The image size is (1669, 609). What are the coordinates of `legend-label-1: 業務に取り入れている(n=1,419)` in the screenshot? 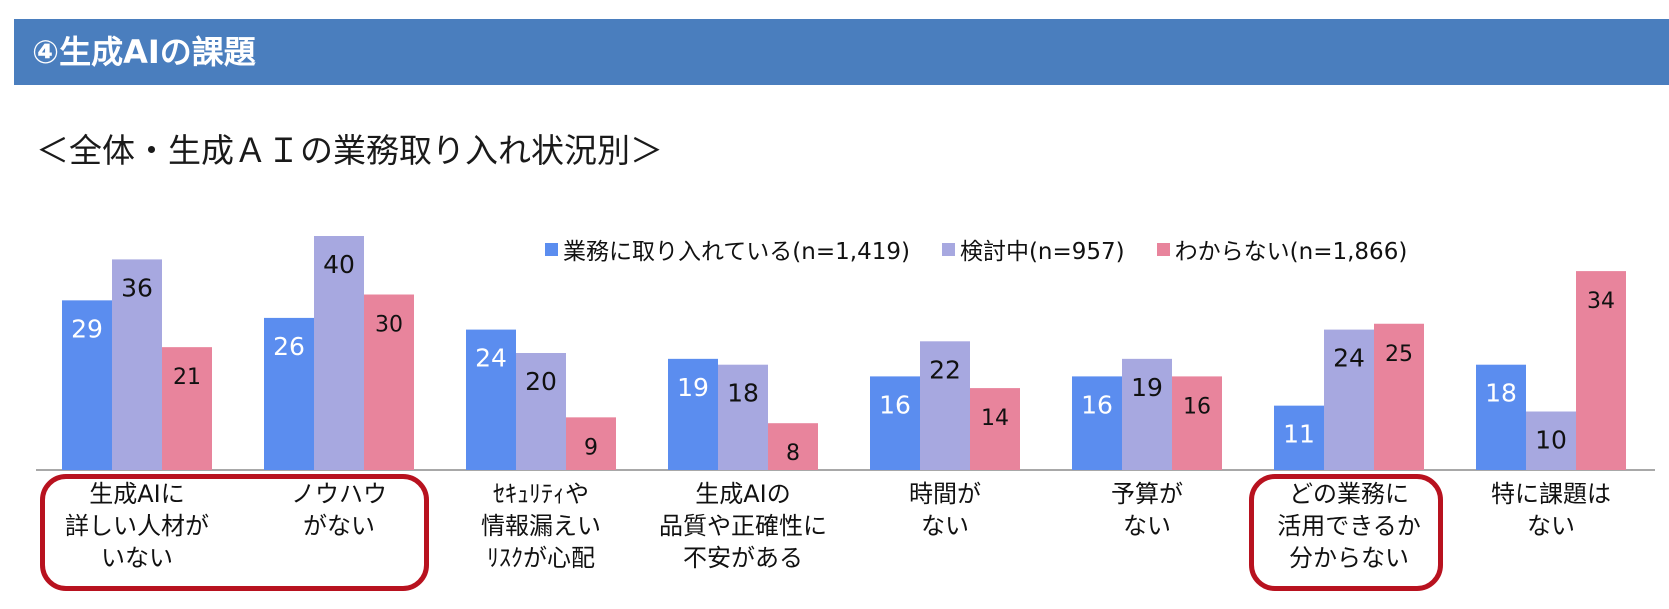 It's located at (736, 252).